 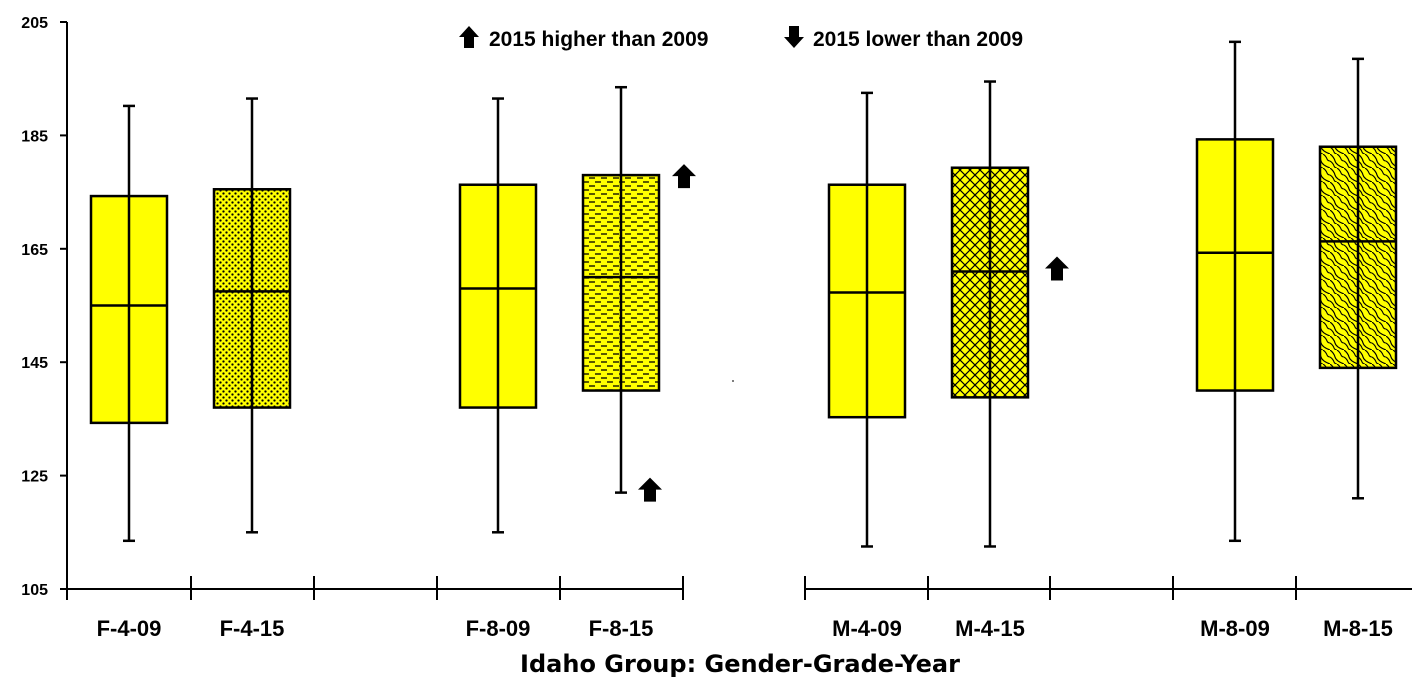 What do you see at coordinates (34, 250) in the screenshot?
I see `y-tick-label: 165` at bounding box center [34, 250].